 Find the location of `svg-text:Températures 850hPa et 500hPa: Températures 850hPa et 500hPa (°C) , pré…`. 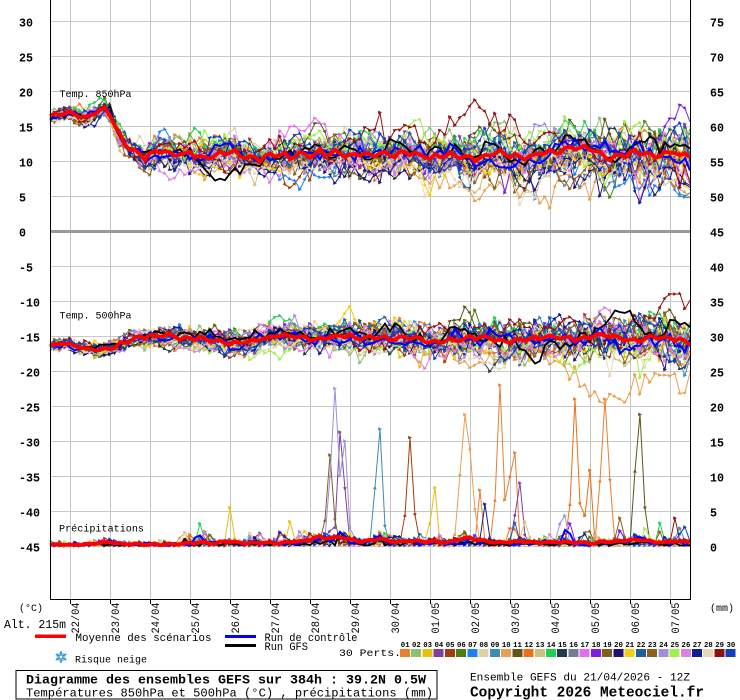

svg-text:Températures 850hPa et 500hPa: Températures 850hPa et 500hPa (°C) , pré… is located at coordinates (229, 693).